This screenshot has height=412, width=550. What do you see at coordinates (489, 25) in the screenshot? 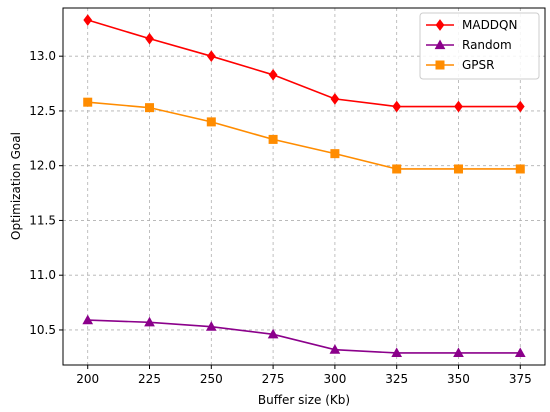
I see `legend-label-maddqn: MADDQN` at bounding box center [489, 25].